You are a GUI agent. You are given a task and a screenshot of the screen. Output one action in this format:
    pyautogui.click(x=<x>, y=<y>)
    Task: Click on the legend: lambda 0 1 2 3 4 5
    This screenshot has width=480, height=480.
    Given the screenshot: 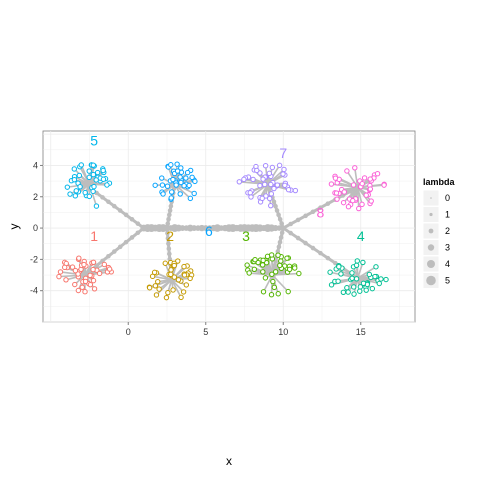 What is the action you would take?
    pyautogui.click(x=439, y=233)
    